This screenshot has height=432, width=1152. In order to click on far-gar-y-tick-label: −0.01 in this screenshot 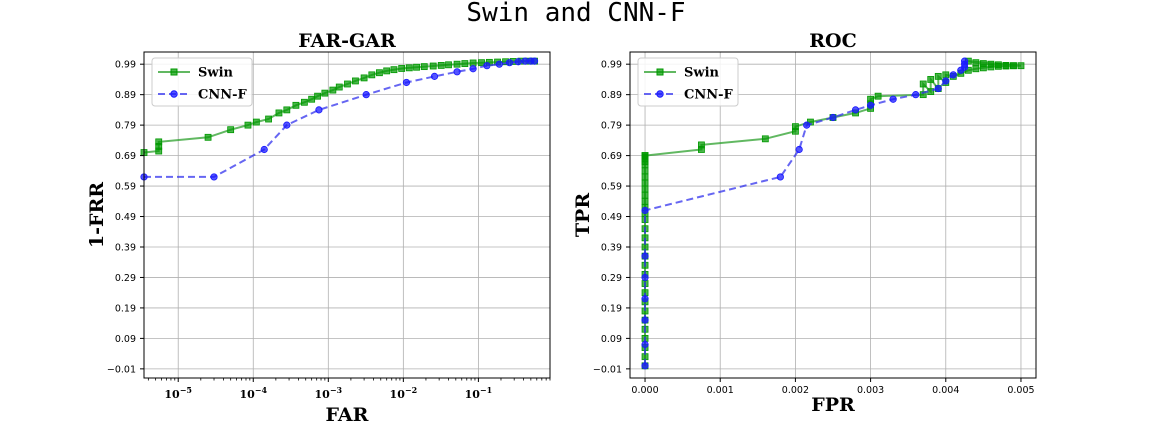, I will do `click(121, 369)`.